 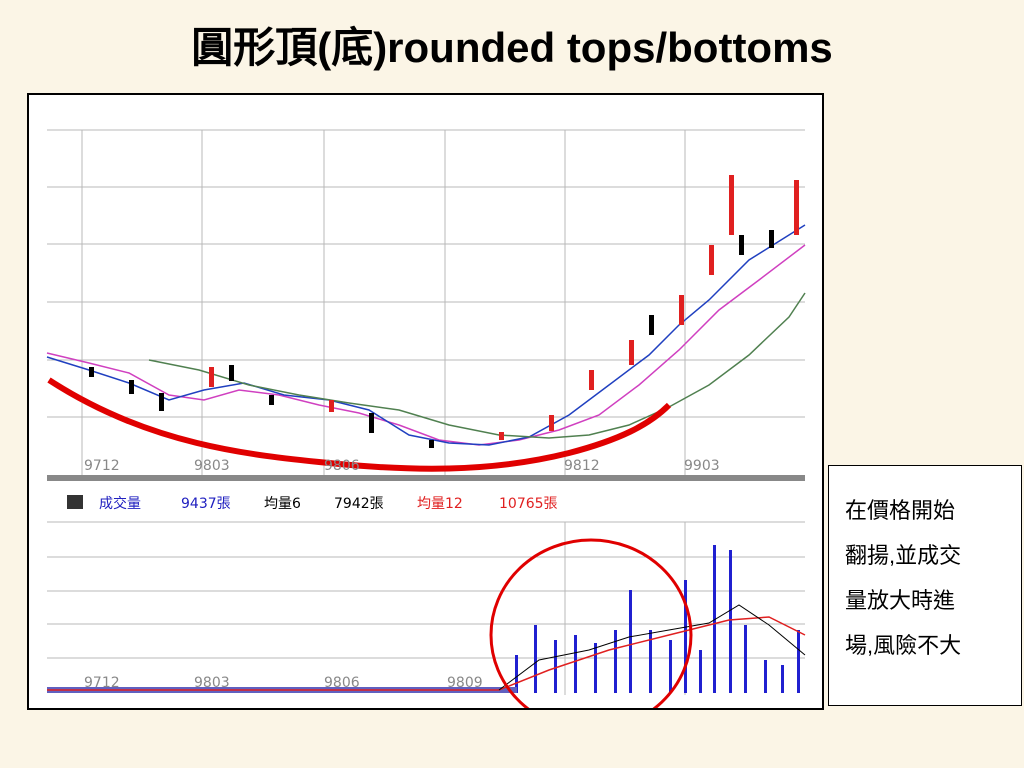 I want to click on note-line: 量放大時進, so click(x=900, y=600).